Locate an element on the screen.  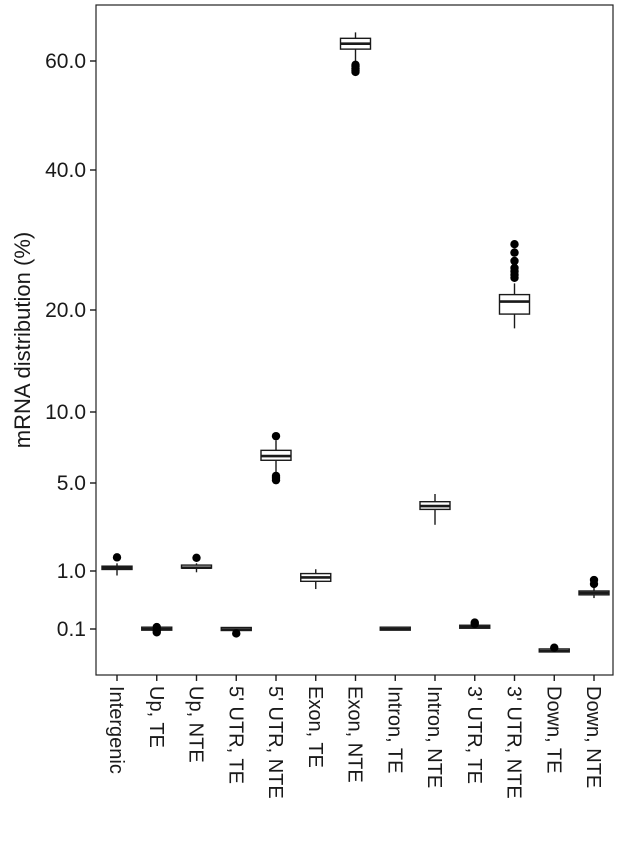
x-category-label: 3' UTR, TE is located at coordinates (474, 735).